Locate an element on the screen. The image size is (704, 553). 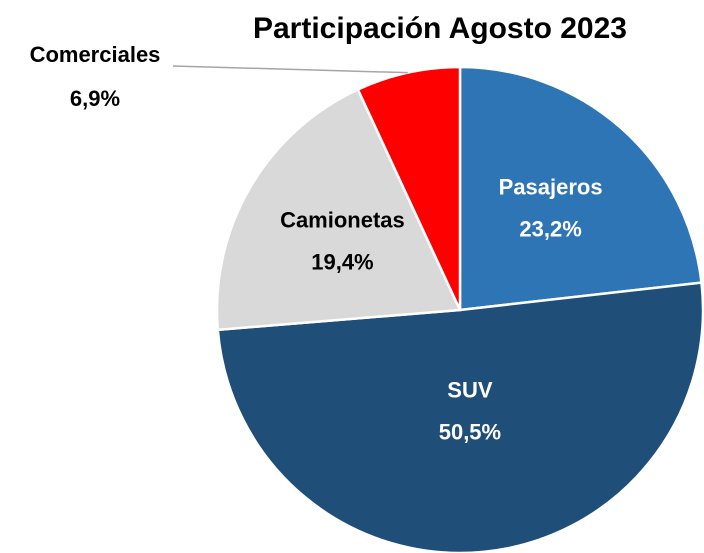
leader-line is located at coordinates (290, 69).